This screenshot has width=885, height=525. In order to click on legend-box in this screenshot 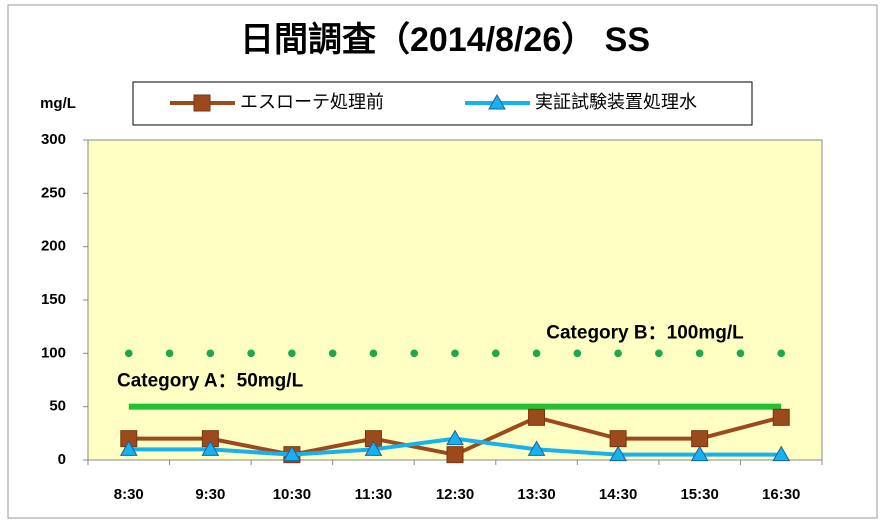, I will do `click(442, 103)`.